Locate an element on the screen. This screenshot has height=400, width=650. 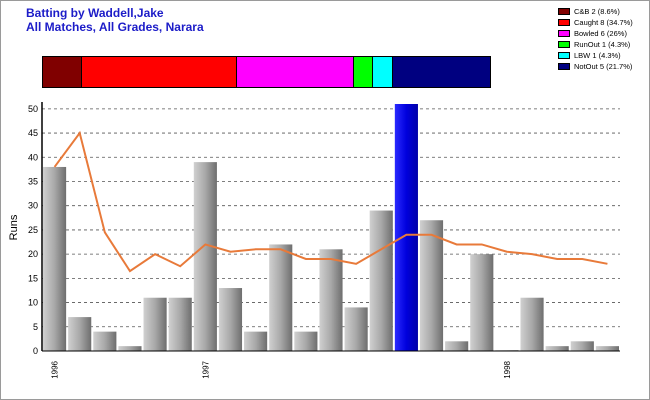
legend-item-cnb: C&B 2 (8.6%) is located at coordinates (595, 11).